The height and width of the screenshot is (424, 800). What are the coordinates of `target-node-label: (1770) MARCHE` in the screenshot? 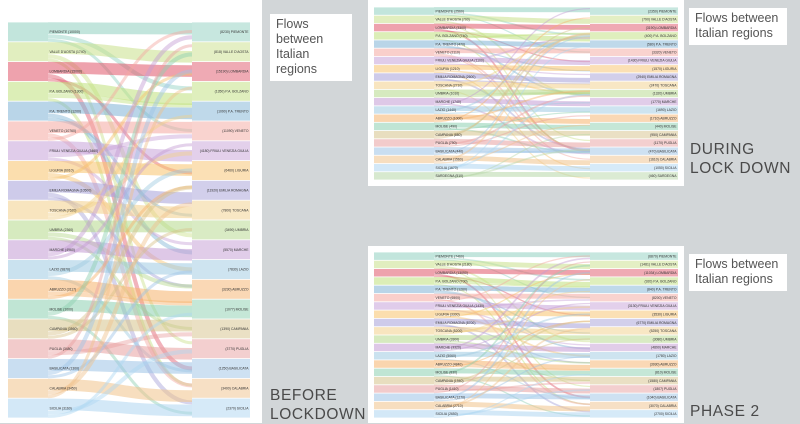 It's located at (664, 102).